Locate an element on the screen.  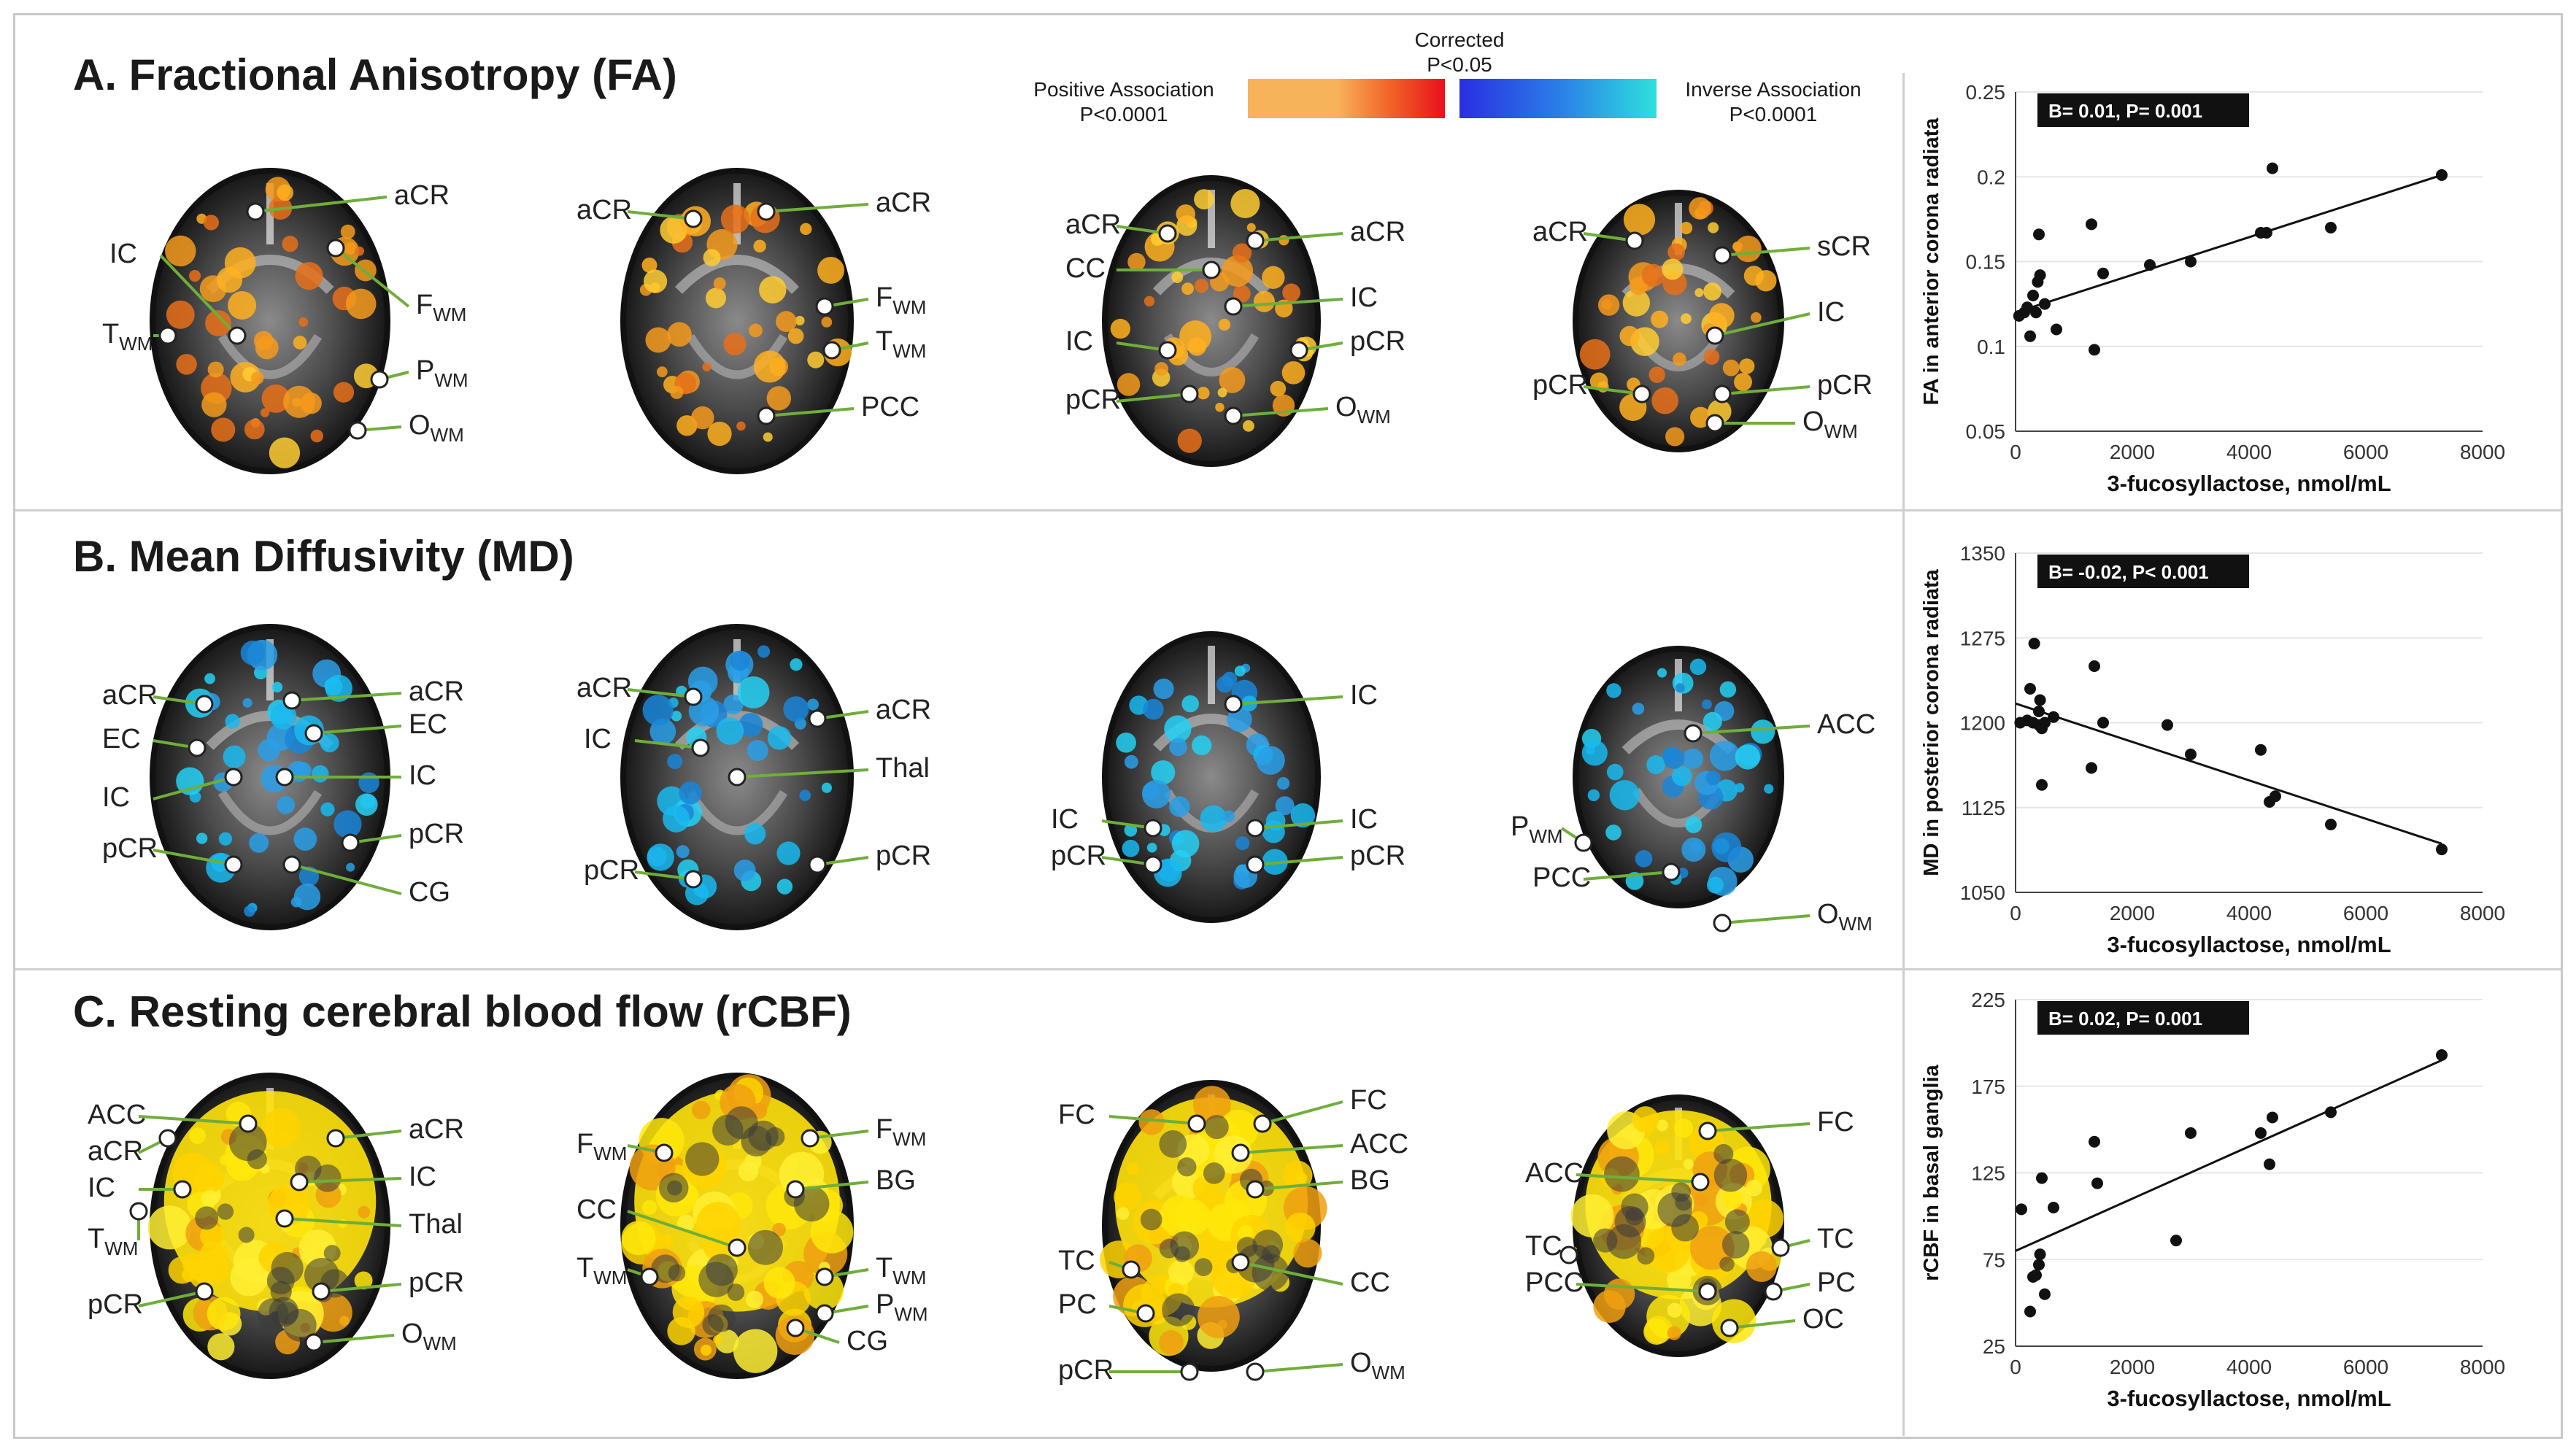
y-tick-label: 175 is located at coordinates (1988, 1087).